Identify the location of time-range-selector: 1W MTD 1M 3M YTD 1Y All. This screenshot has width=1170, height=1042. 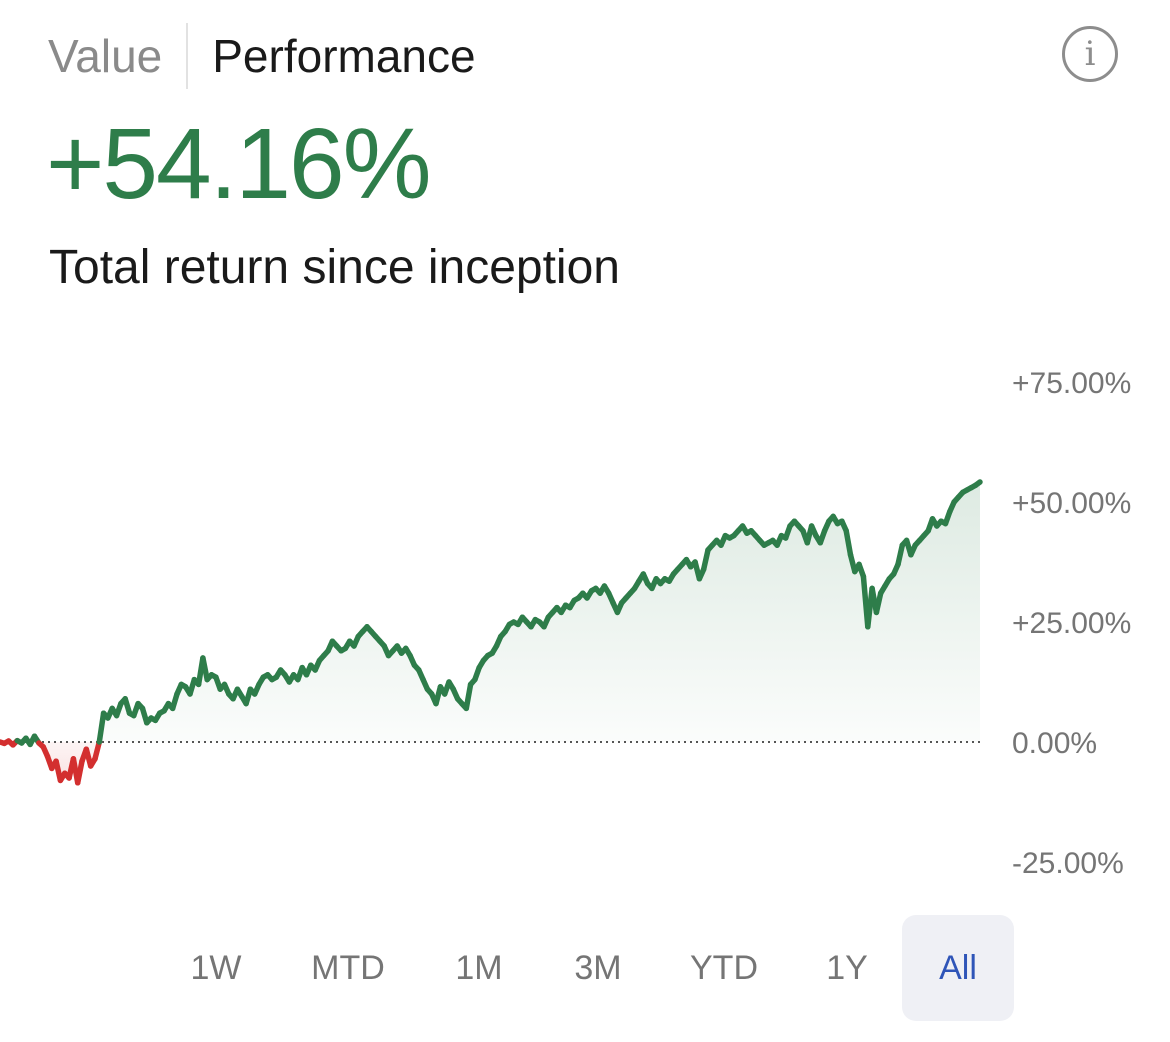
(585, 968).